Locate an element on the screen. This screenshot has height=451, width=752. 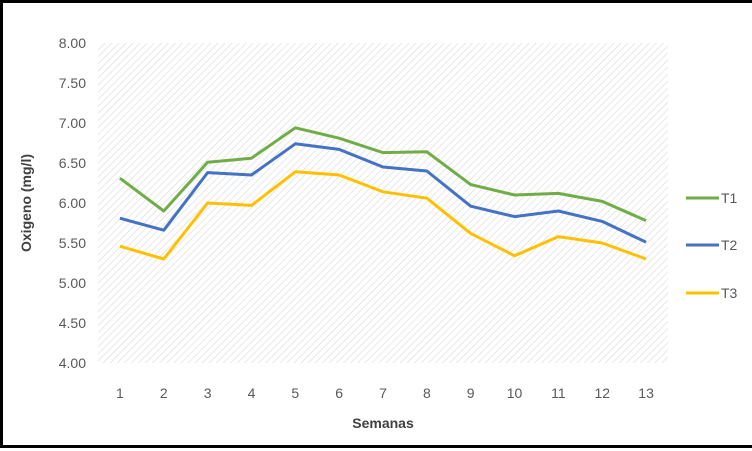
x-tick-label: 10 is located at coordinates (515, 393).